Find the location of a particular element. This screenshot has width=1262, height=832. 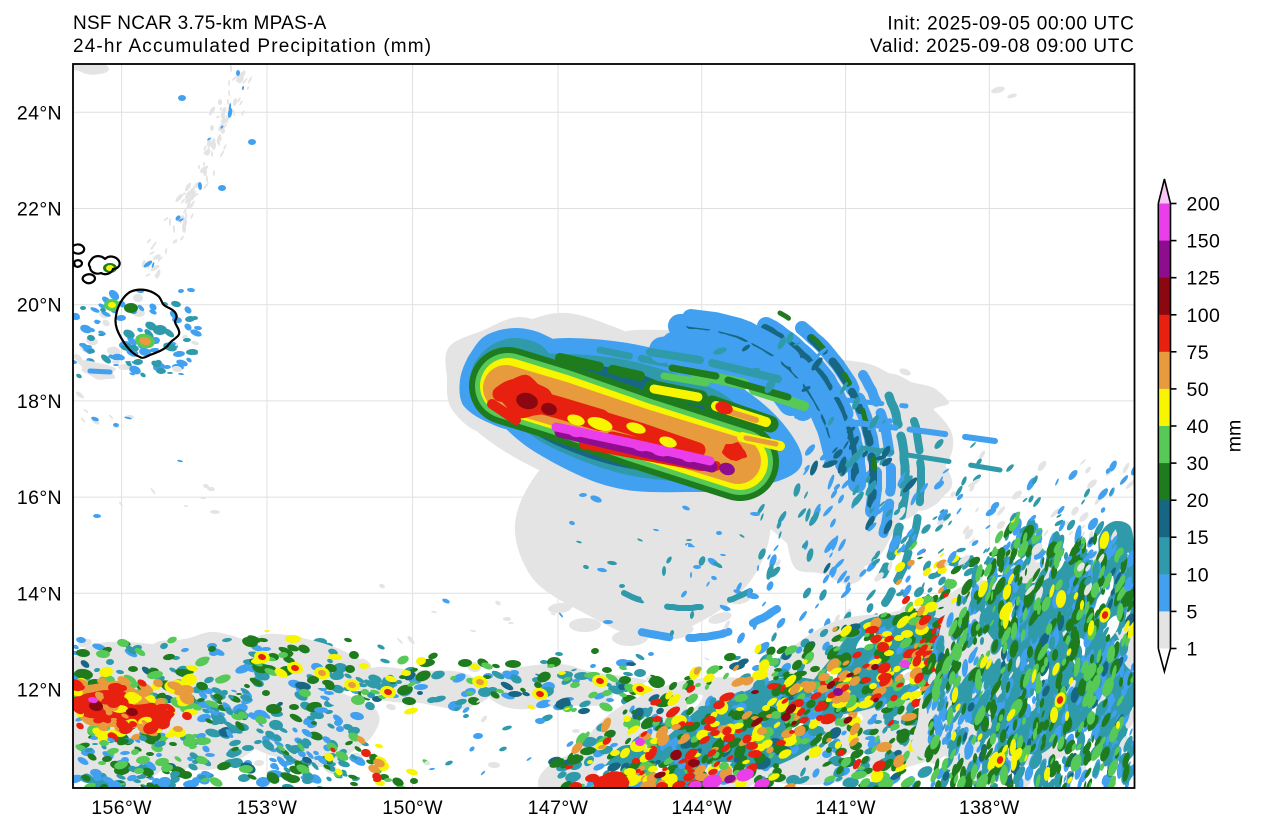

svg-text: 138°W is located at coordinates (989, 808).